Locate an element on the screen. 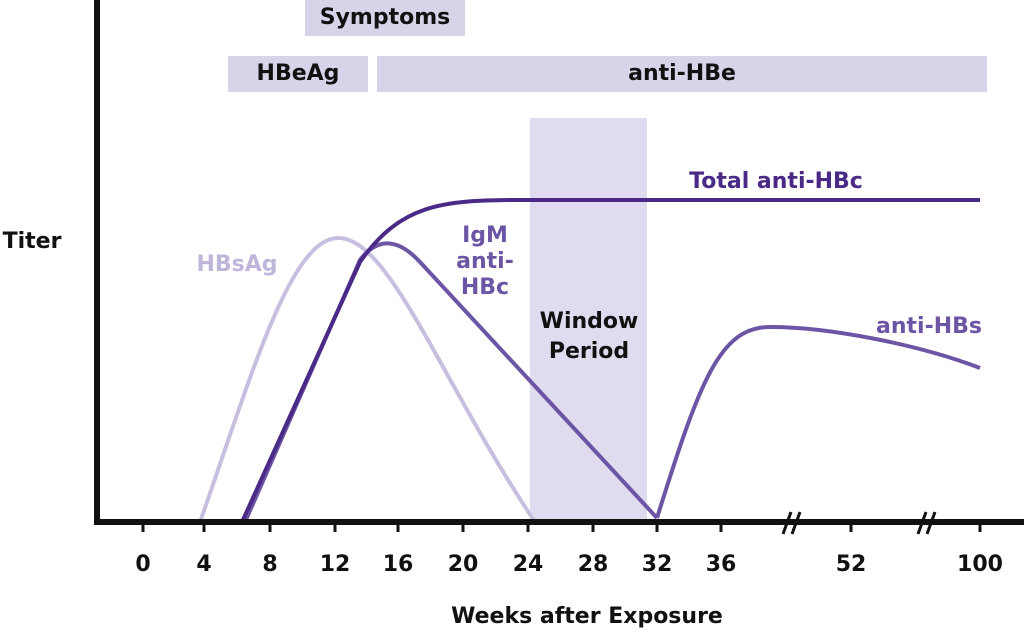  y-axis-label: Titer is located at coordinates (32, 241).